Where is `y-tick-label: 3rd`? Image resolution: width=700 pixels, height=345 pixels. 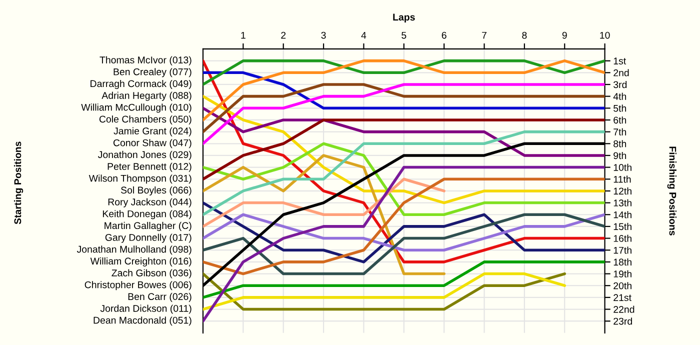 y-tick-label: 3rd is located at coordinates (620, 84).